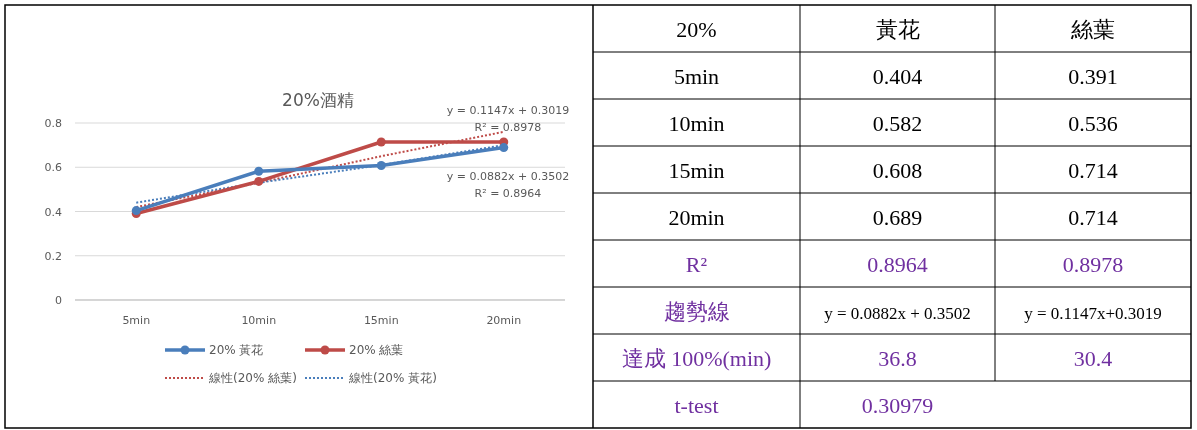 This screenshot has height=430, width=1197. Describe the element at coordinates (696, 170) in the screenshot. I see `category-label: 15min` at that location.